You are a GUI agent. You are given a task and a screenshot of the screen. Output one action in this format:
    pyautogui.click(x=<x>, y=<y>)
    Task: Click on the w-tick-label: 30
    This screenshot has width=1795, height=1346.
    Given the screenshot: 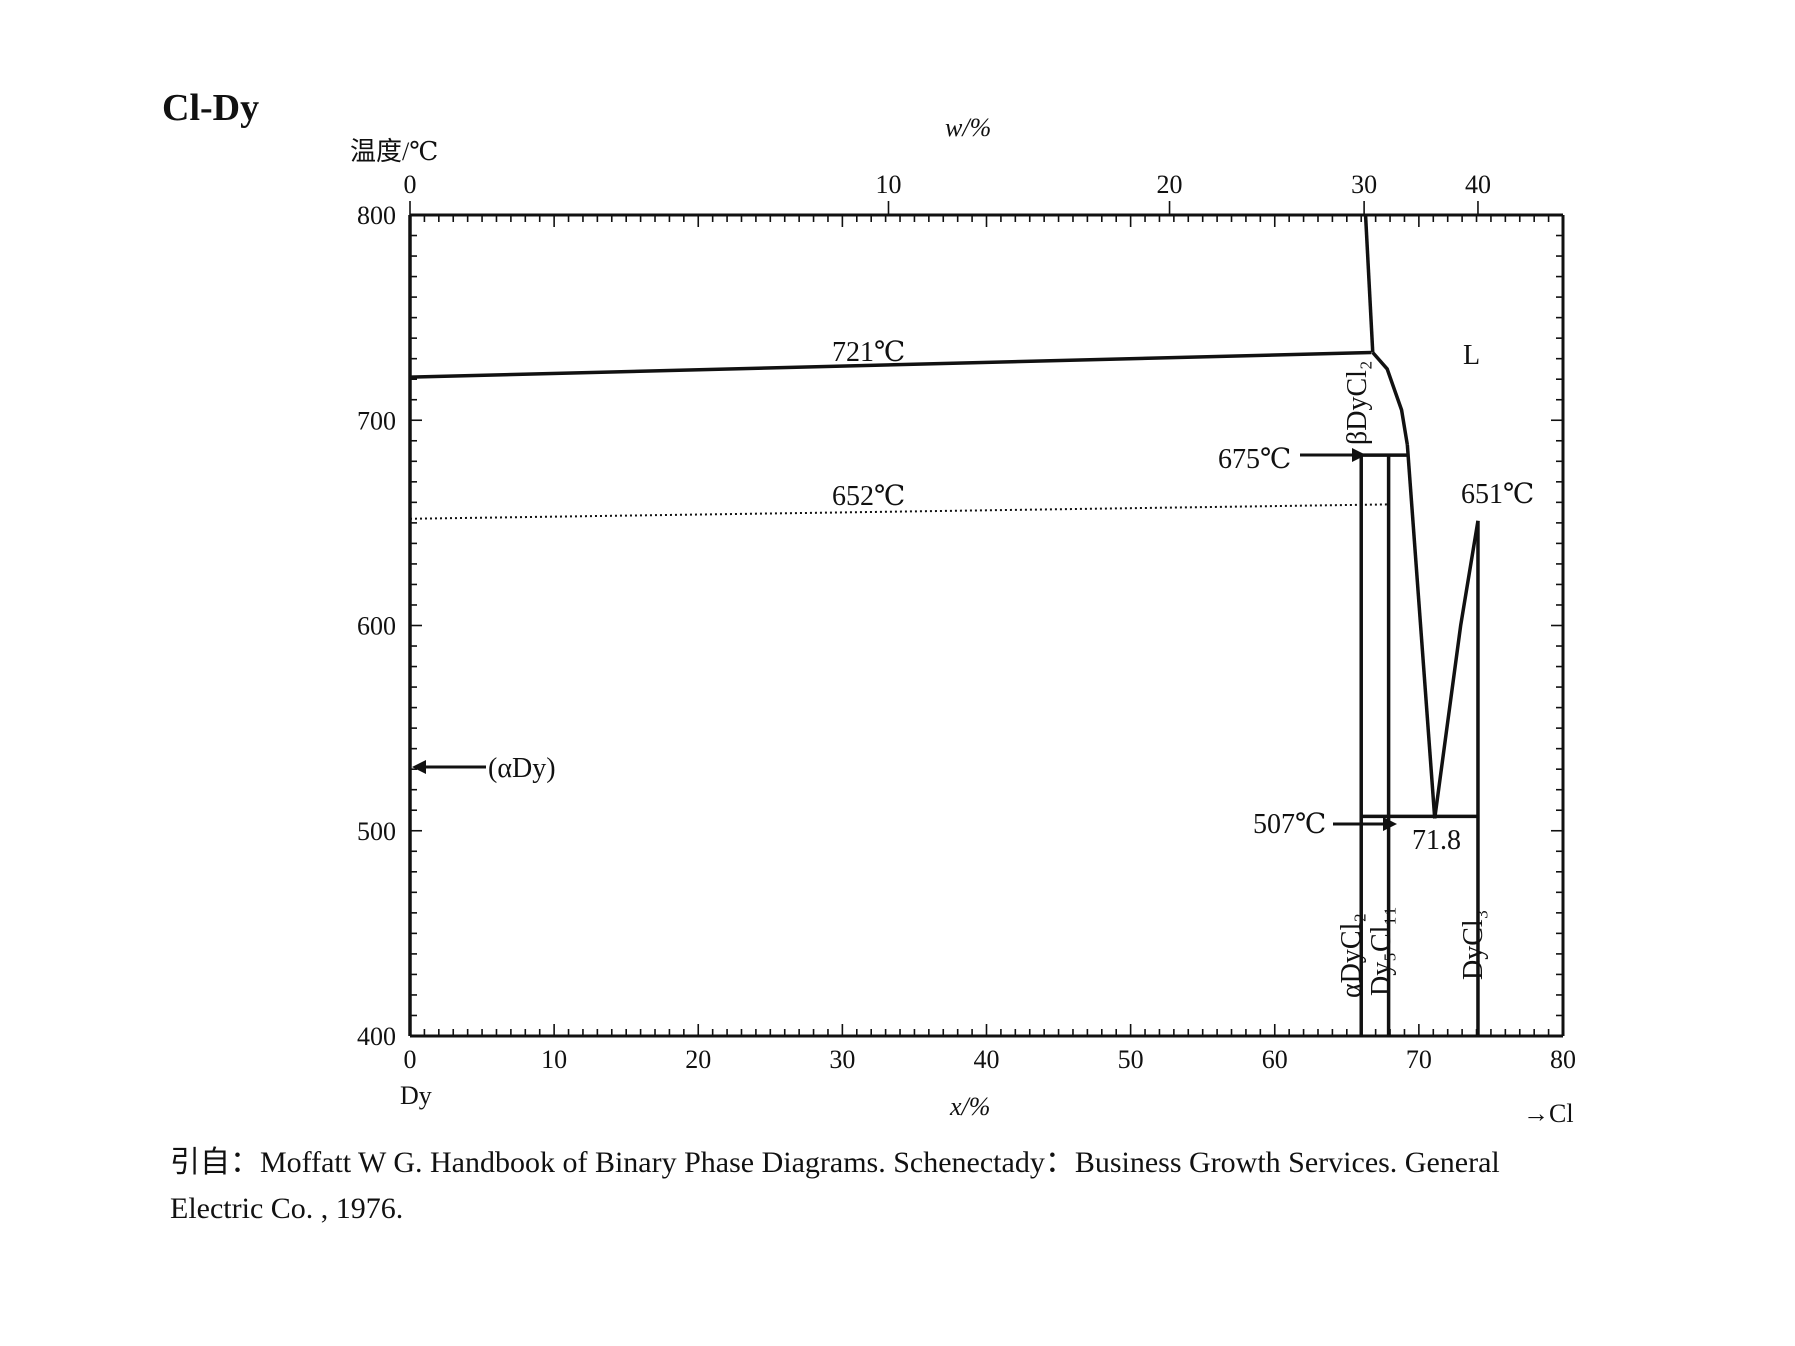 What is the action you would take?
    pyautogui.click(x=1364, y=184)
    